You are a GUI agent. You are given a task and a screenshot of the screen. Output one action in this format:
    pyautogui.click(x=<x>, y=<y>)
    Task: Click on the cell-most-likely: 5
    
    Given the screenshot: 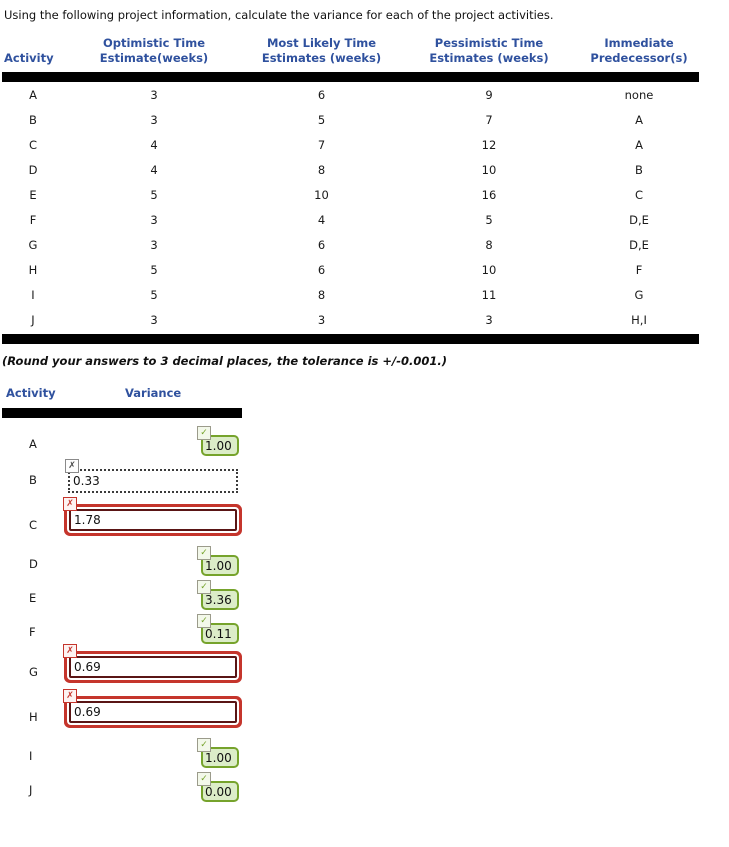 What is the action you would take?
    pyautogui.click(x=321, y=119)
    